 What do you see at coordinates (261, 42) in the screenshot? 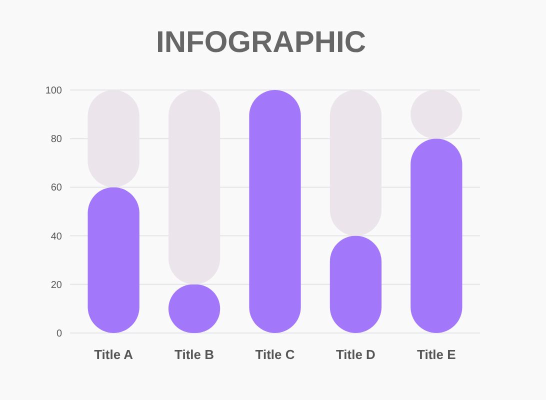
I see `chart-title: INFOGRAPHIC` at bounding box center [261, 42].